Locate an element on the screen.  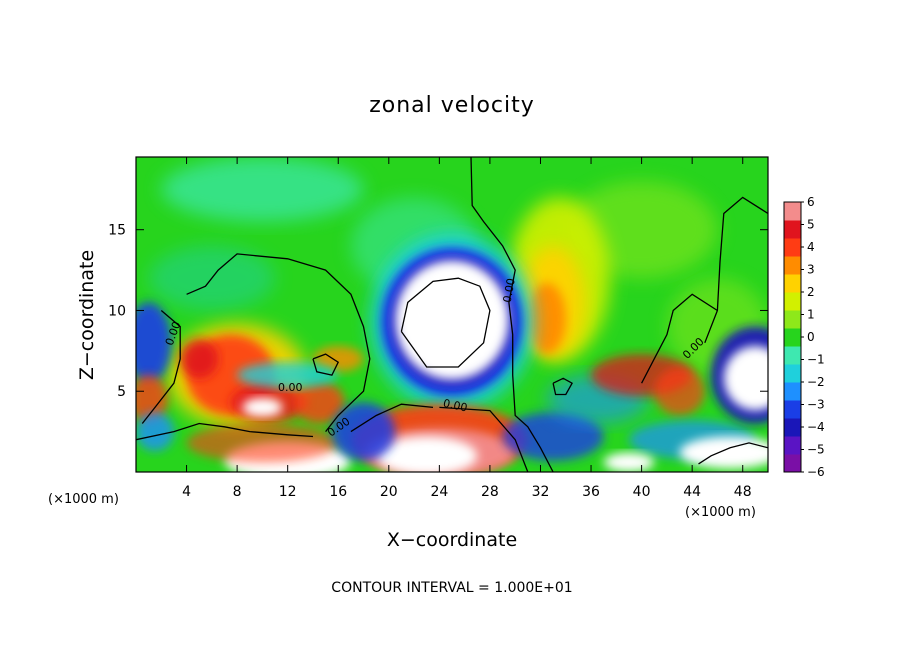
x-tick-label: 40 is located at coordinates (642, 492).